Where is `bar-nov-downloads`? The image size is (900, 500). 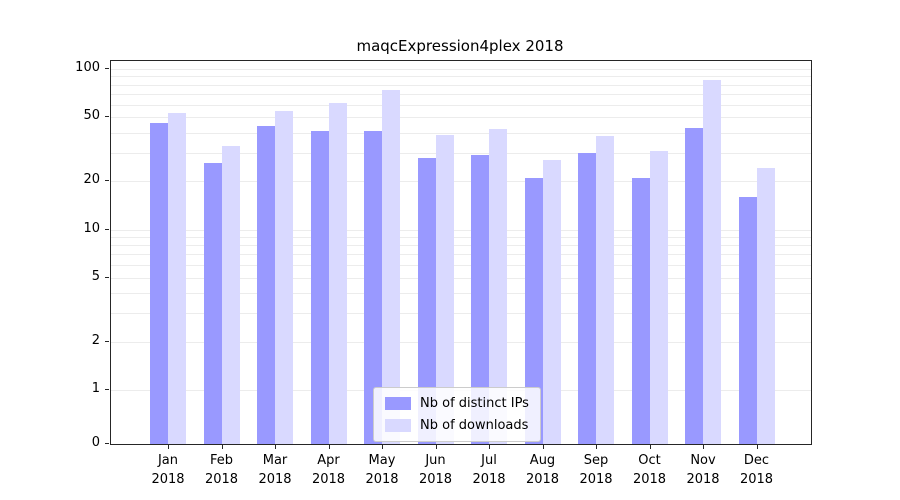 bar-nov-downloads is located at coordinates (712, 262).